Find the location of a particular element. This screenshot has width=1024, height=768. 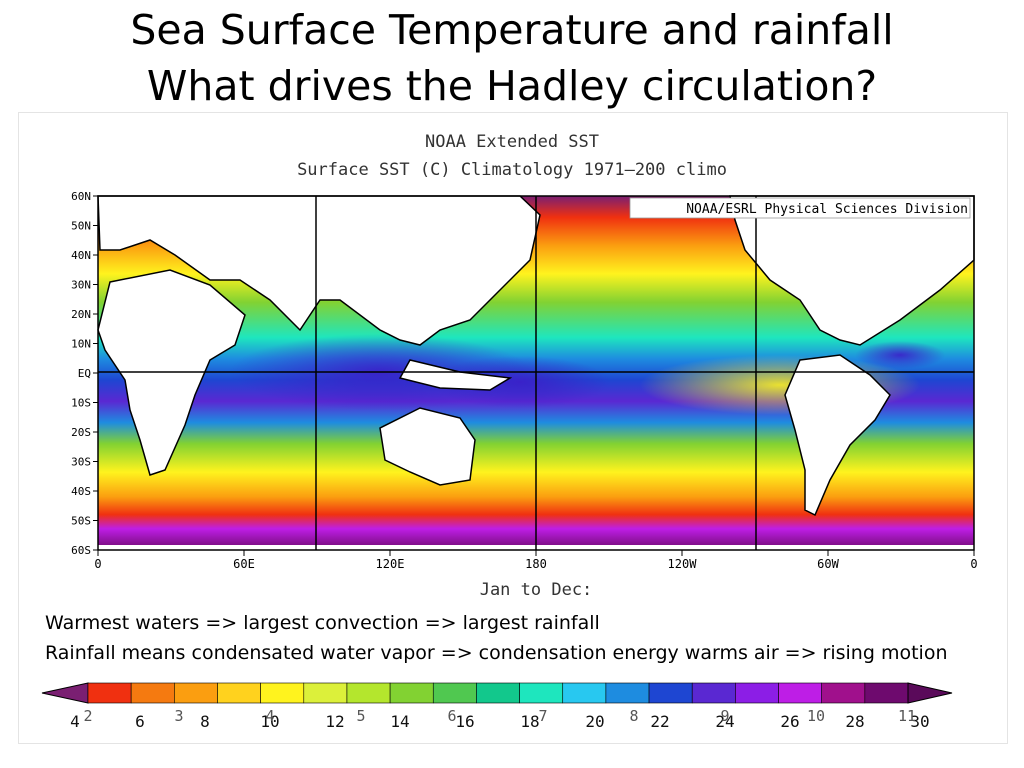

map-title-line1: NOAA Extended SST is located at coordinates (512, 142).